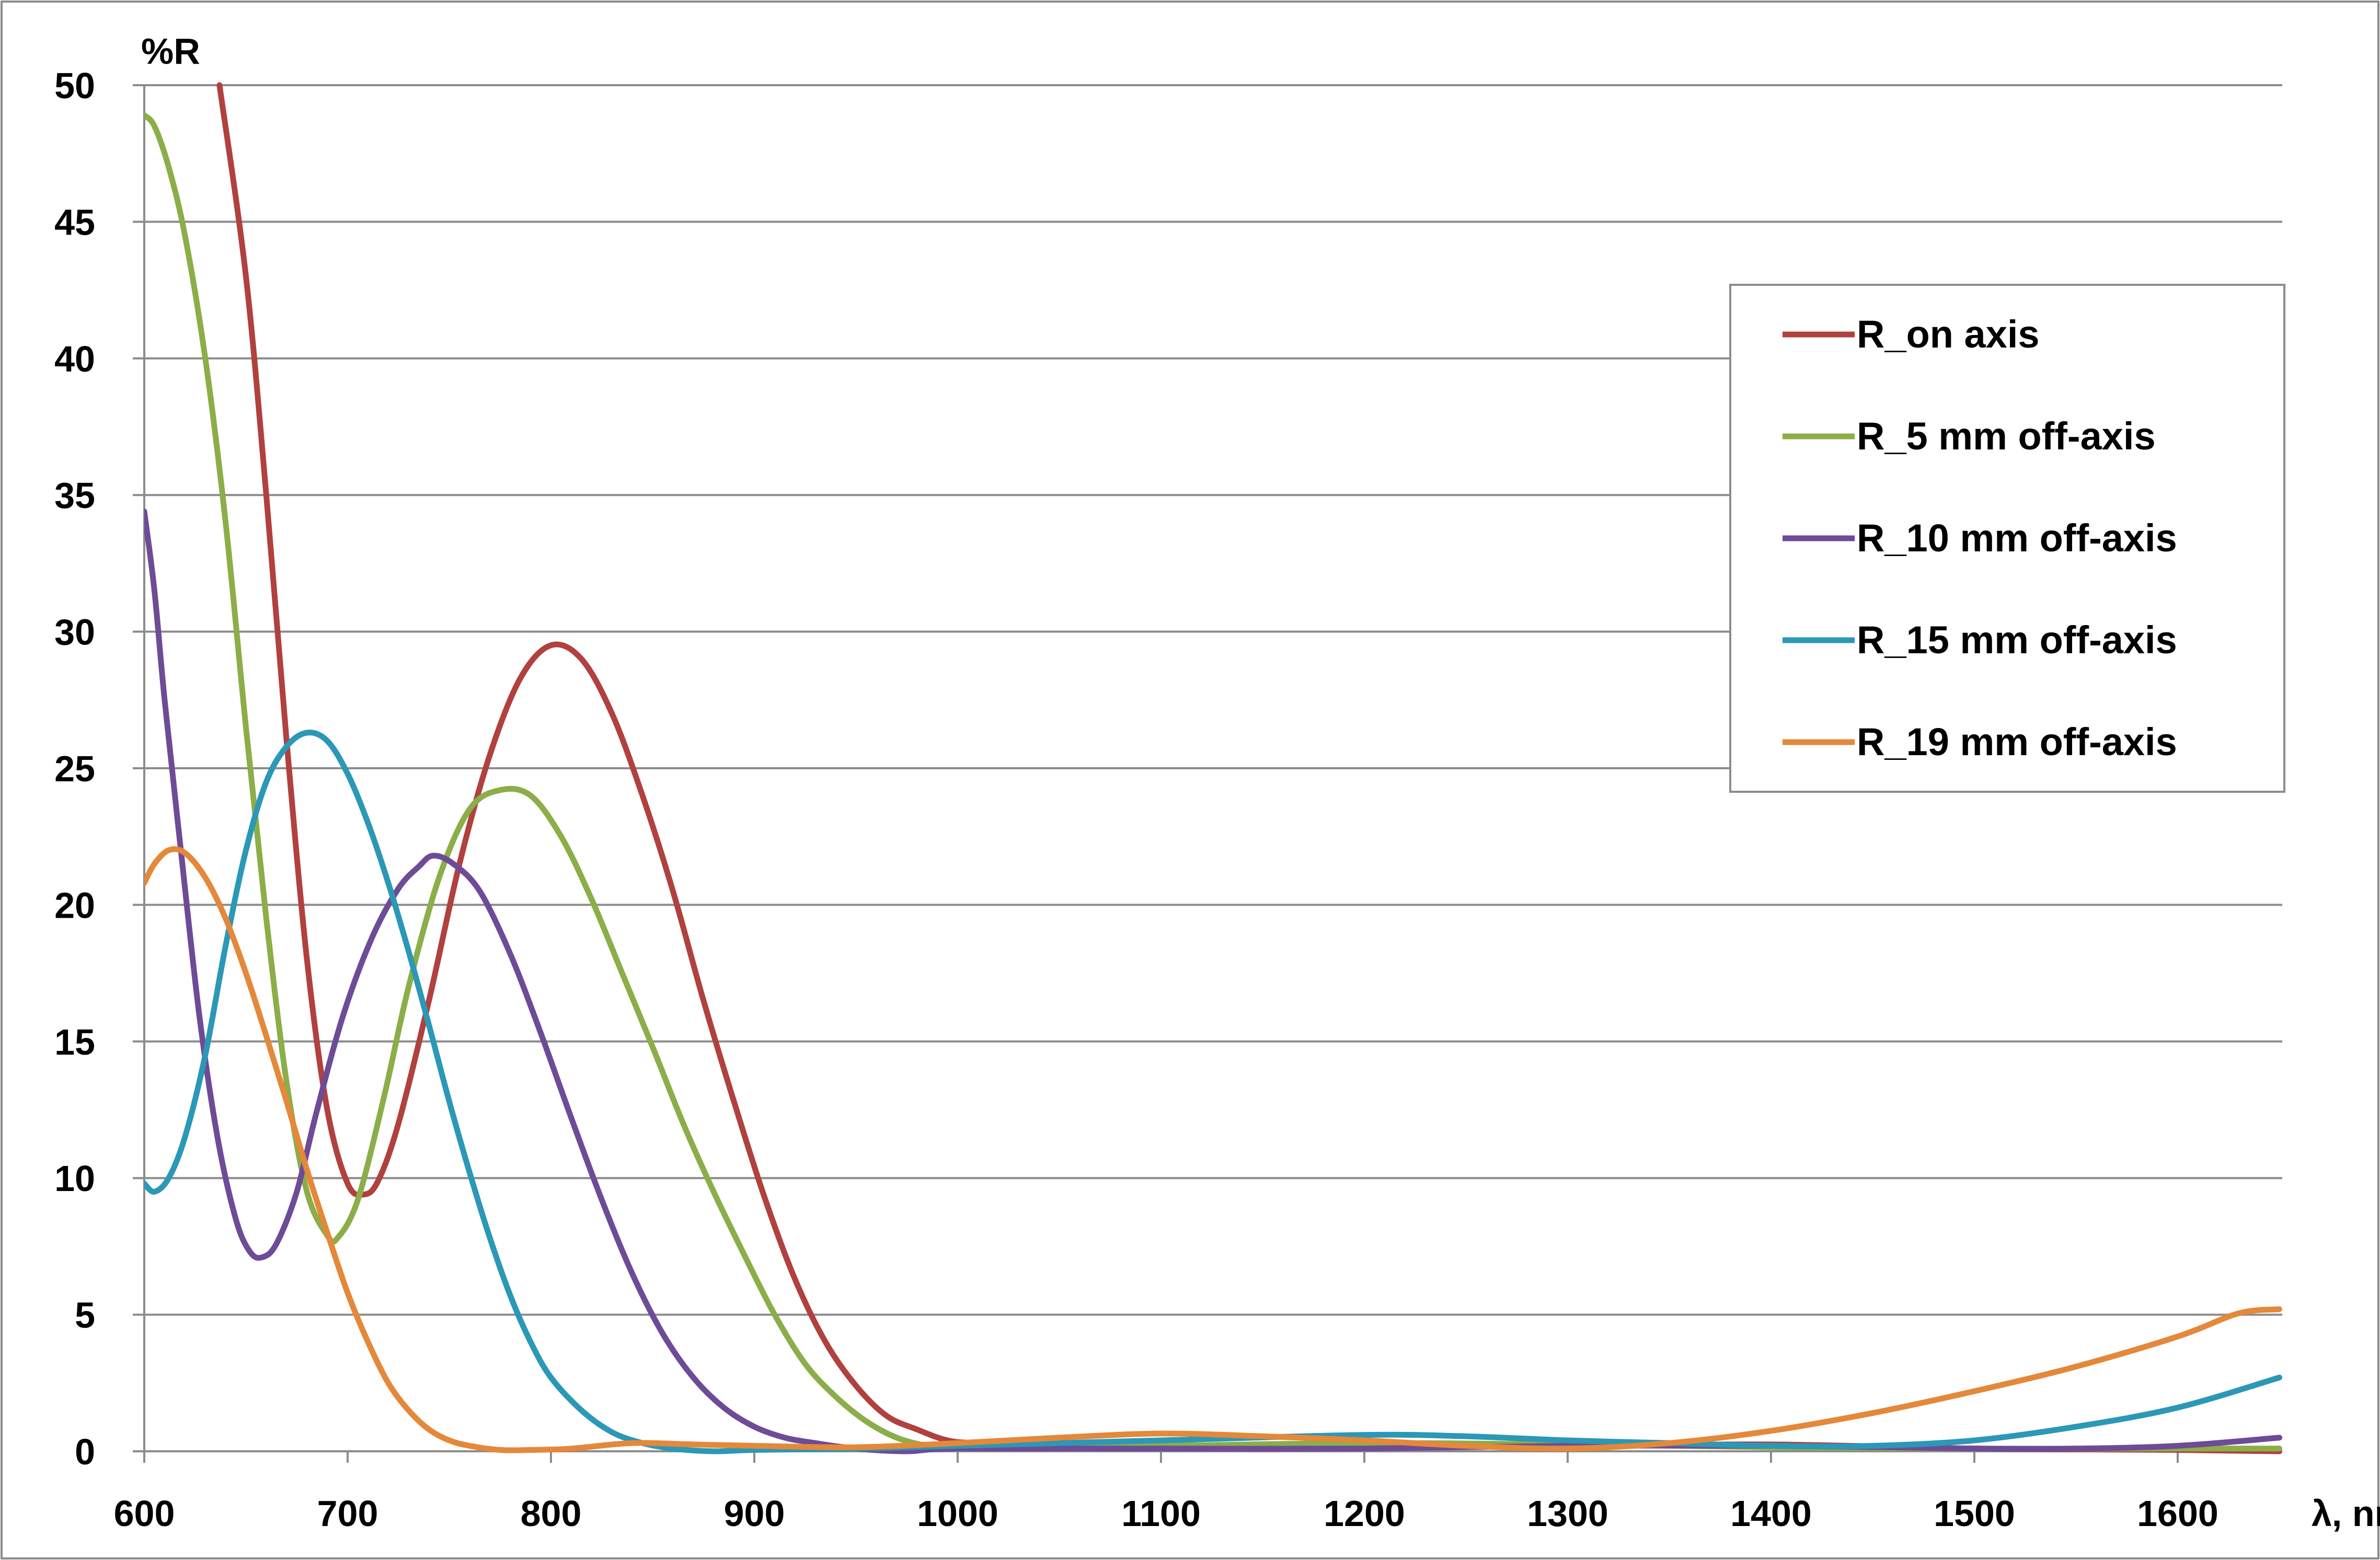  What do you see at coordinates (958, 1514) in the screenshot?
I see `x-tick-label-1000: 1000` at bounding box center [958, 1514].